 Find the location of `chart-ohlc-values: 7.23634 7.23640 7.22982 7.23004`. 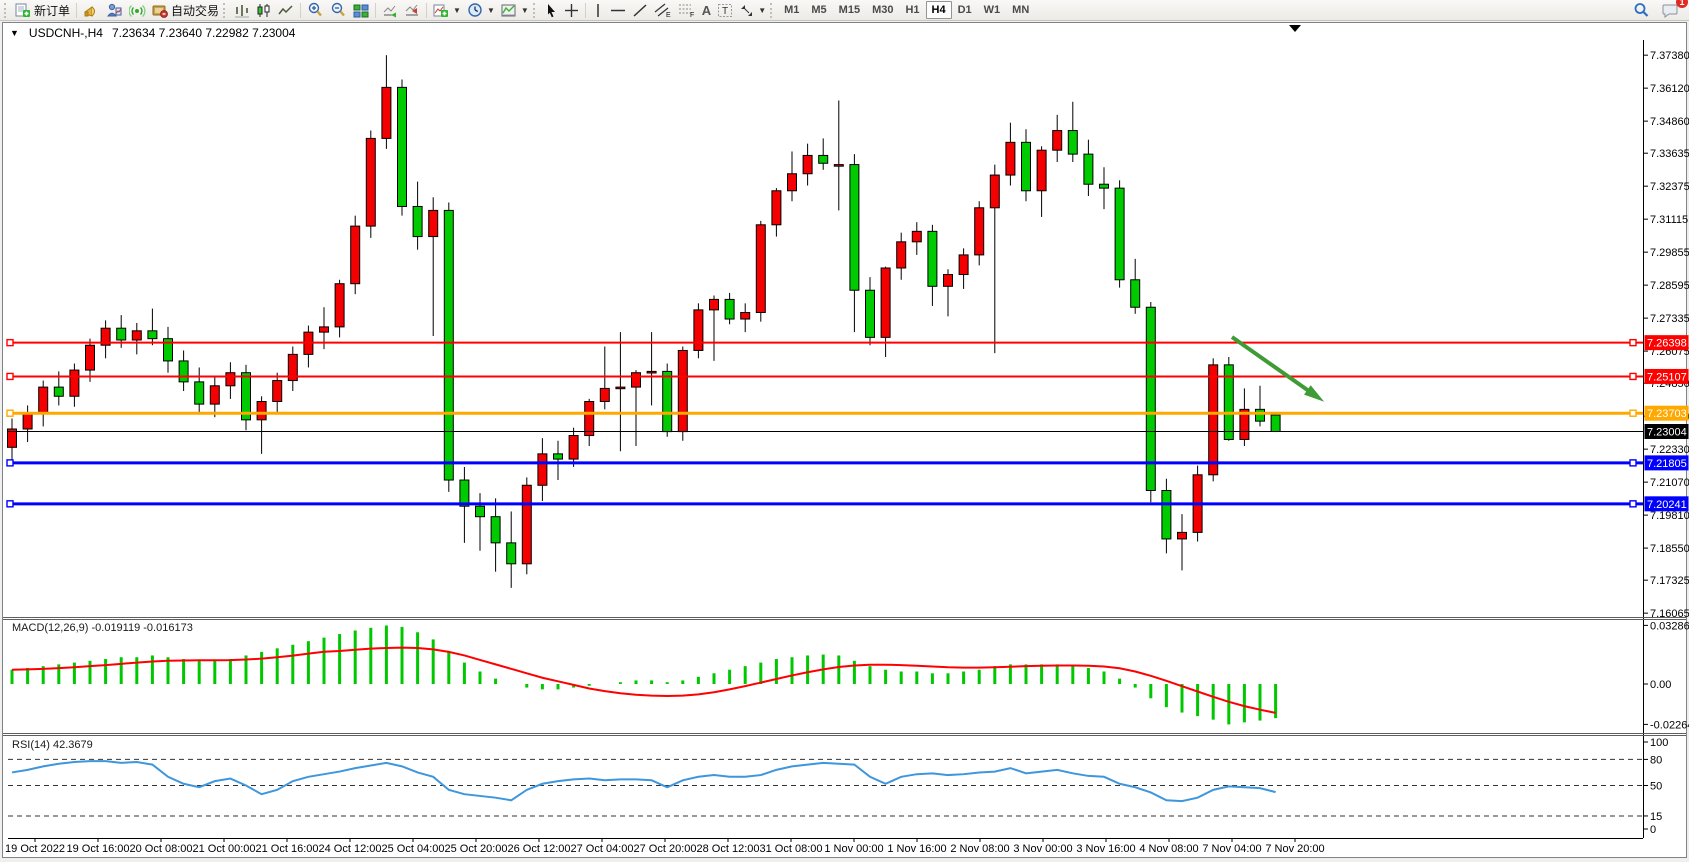

chart-ohlc-values: 7.23634 7.23640 7.22982 7.23004 is located at coordinates (203, 33).